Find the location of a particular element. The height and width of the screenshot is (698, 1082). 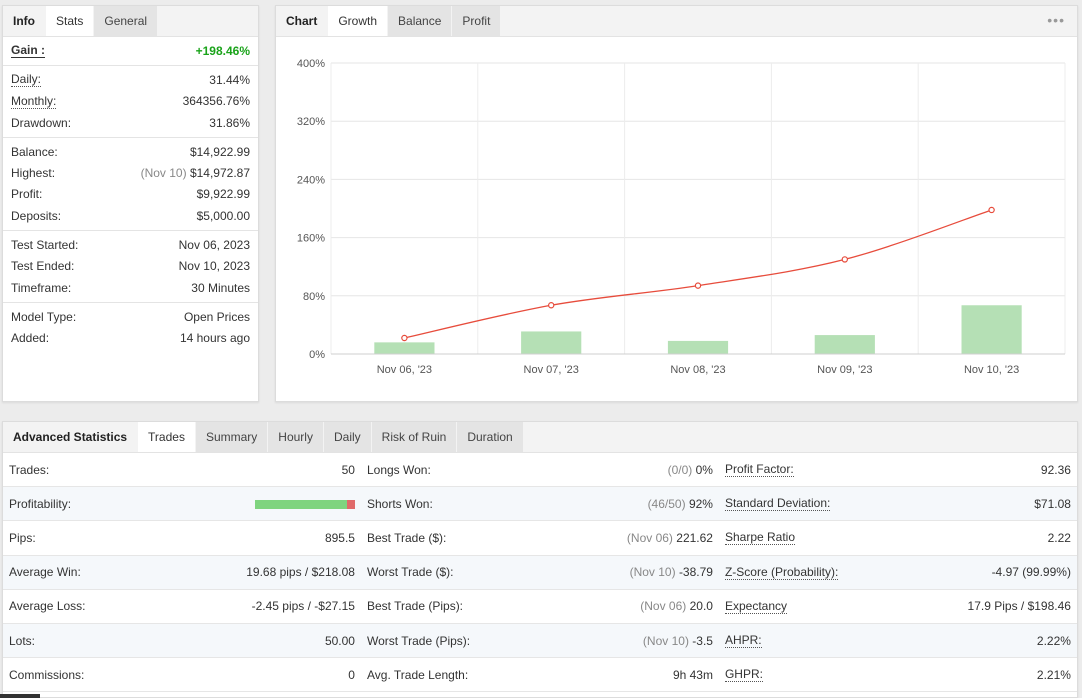

stat-value: 31.86% is located at coordinates (229, 122).